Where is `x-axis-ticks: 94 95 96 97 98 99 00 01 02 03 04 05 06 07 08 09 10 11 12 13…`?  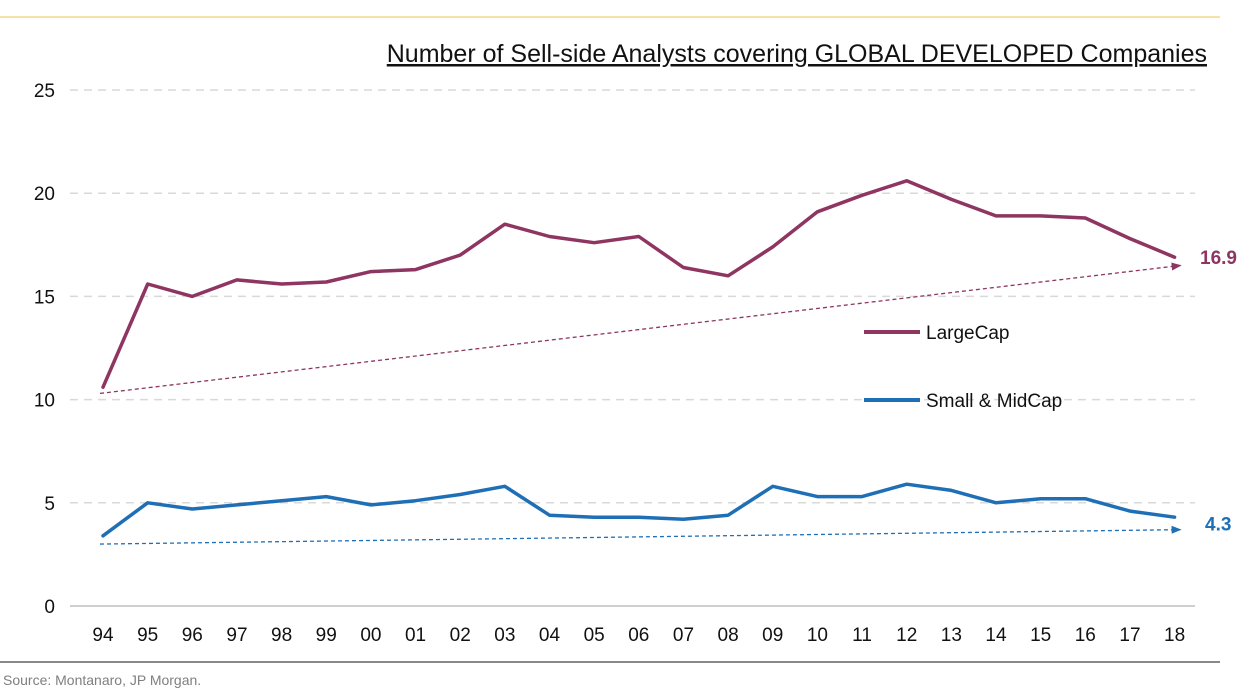 x-axis-ticks: 94 95 96 97 98 99 00 01 02 03 04 05 06 07 08 09 10 11 12 13… is located at coordinates (638, 635).